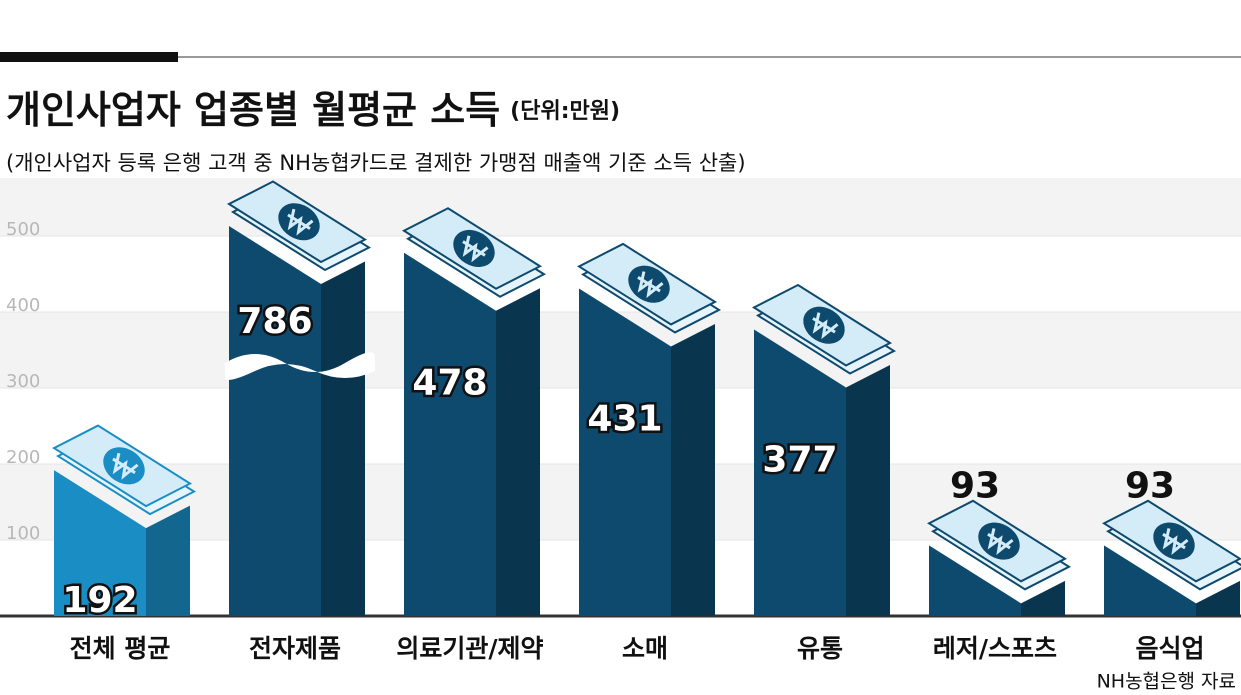 Image resolution: width=1241 pixels, height=695 pixels. I want to click on grid-band, so click(620, 207).